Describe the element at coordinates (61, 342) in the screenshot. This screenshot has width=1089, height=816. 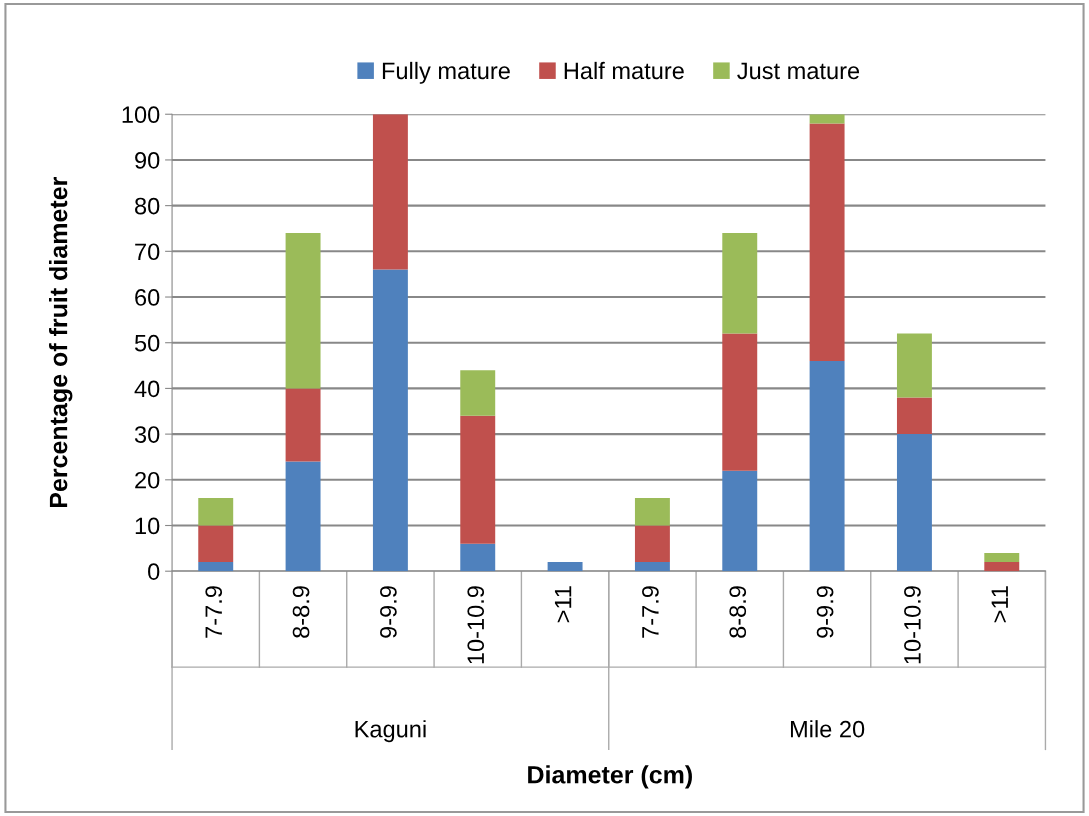
I see `y-axis-title: Percentage of fruit diameter` at that location.